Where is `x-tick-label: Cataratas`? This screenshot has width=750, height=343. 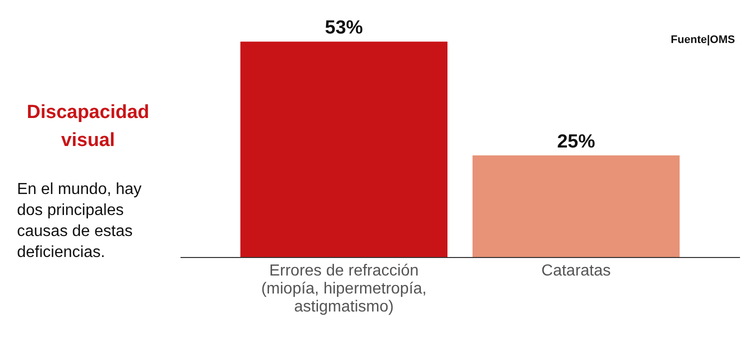
x-tick-label: Cataratas is located at coordinates (576, 271).